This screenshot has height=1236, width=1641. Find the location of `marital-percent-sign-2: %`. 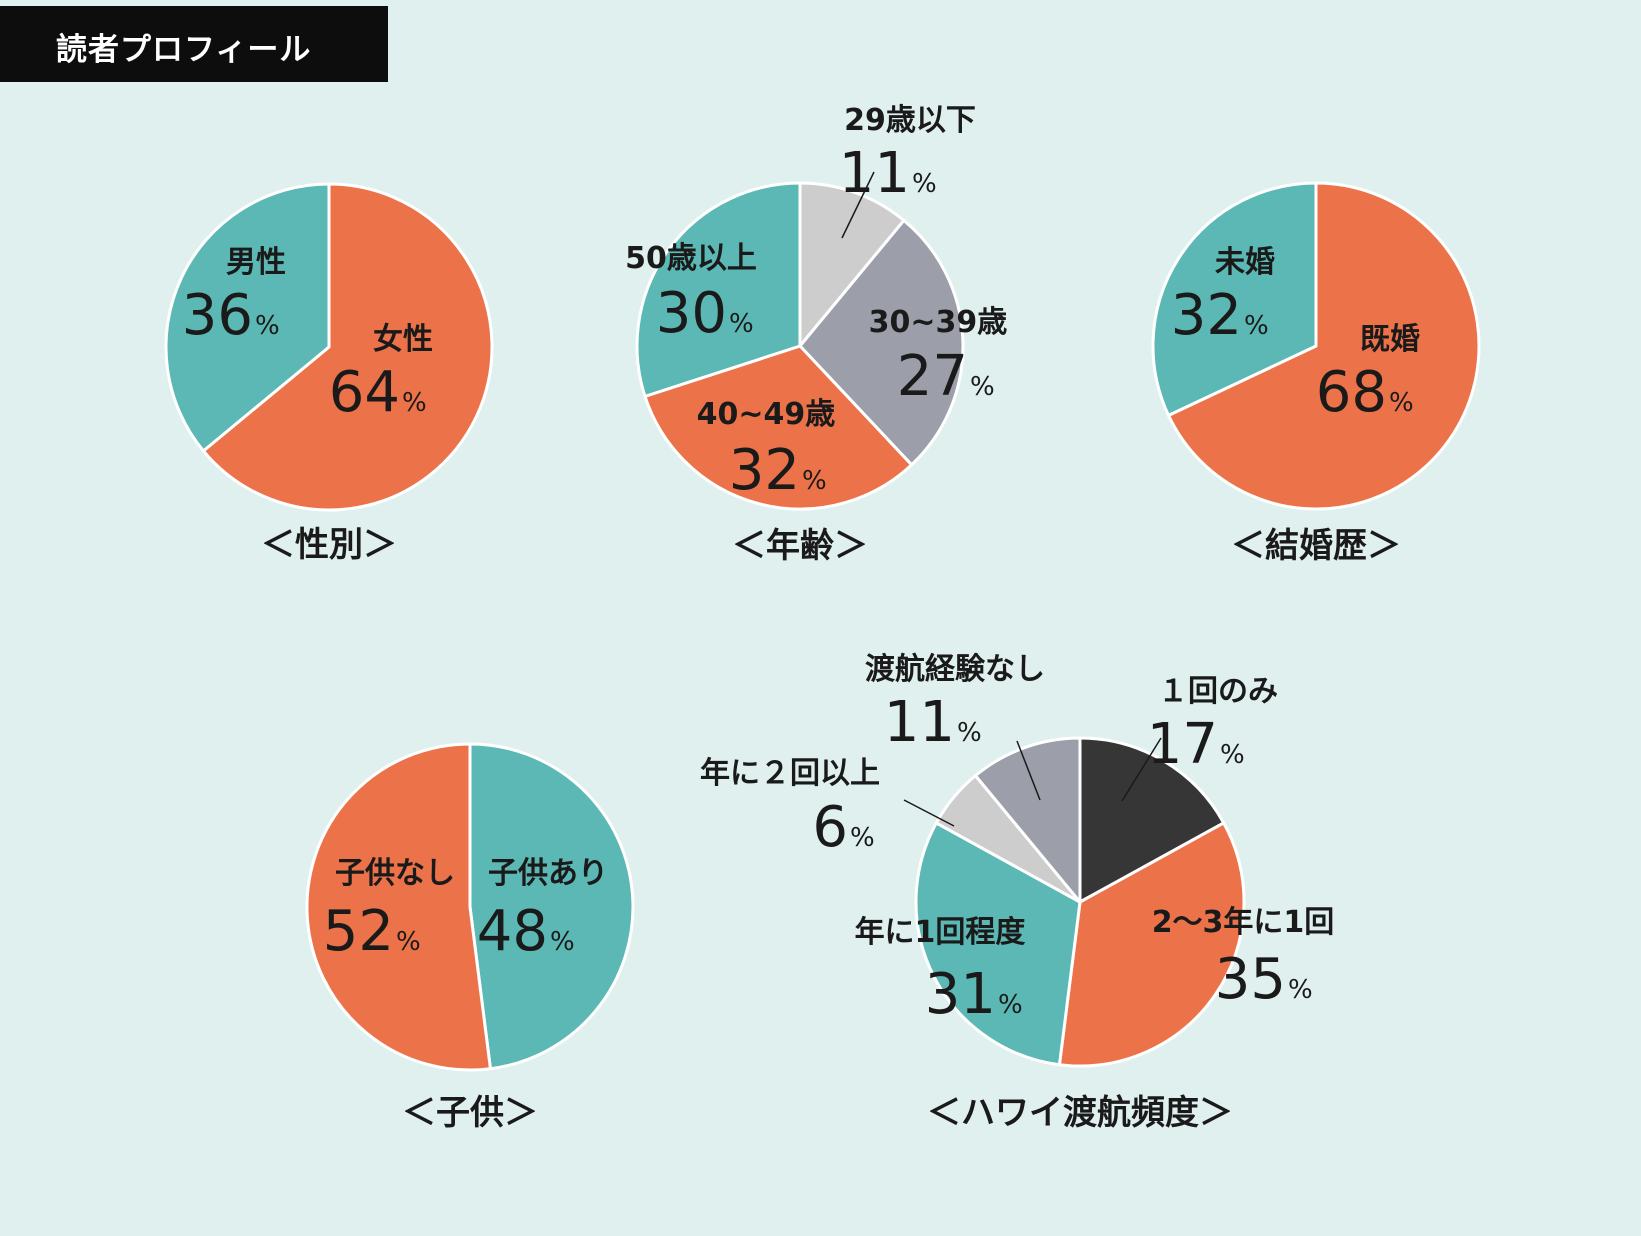

marital-percent-sign-2: % is located at coordinates (1256, 326).